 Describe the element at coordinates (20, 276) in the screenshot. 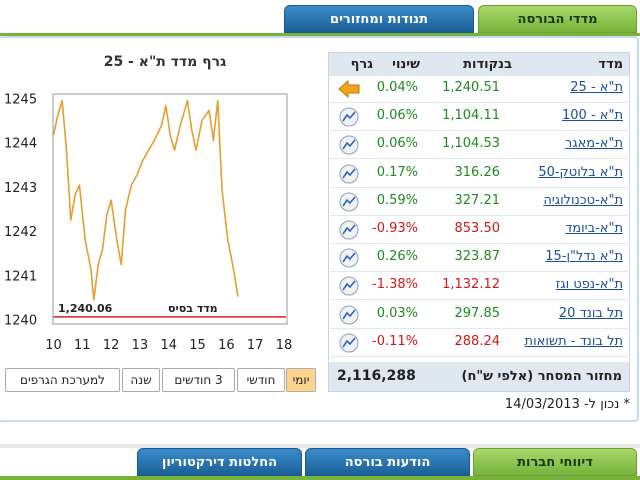

I see `y-tick-label: 1241` at that location.